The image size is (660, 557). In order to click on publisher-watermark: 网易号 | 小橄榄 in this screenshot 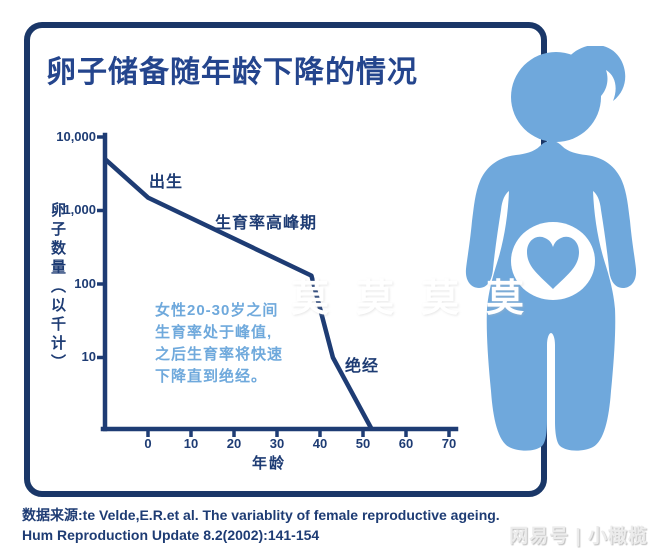, I will do `click(578, 536)`.